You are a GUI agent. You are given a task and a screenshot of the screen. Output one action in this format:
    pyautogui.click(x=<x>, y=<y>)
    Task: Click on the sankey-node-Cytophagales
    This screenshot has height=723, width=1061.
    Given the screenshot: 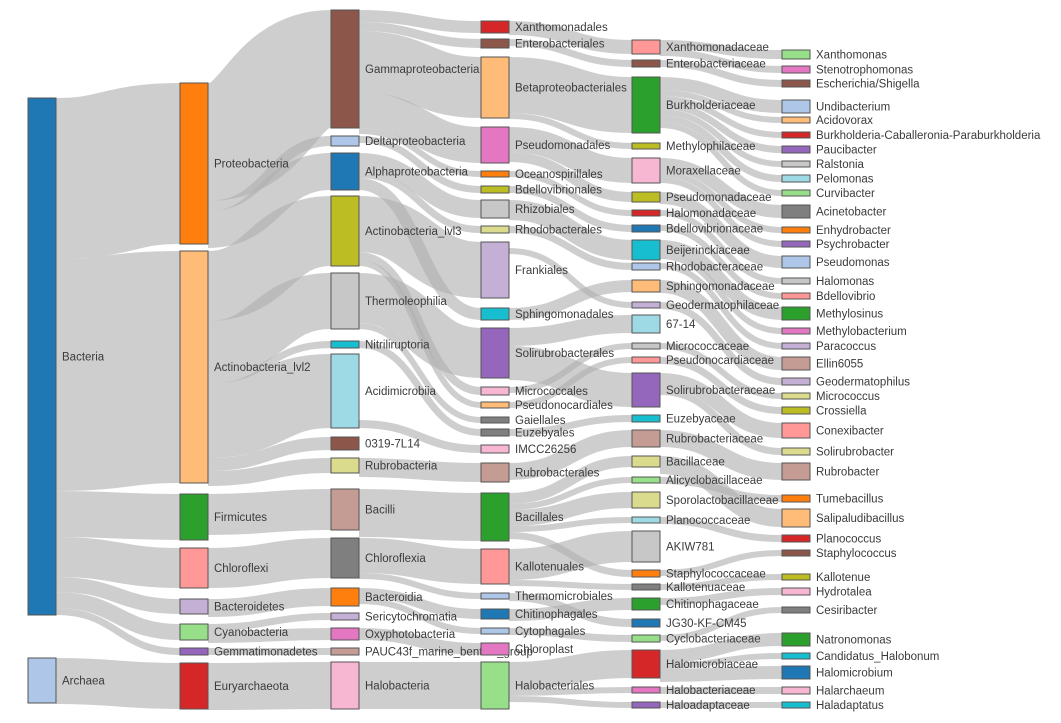 What is the action you would take?
    pyautogui.click(x=495, y=631)
    